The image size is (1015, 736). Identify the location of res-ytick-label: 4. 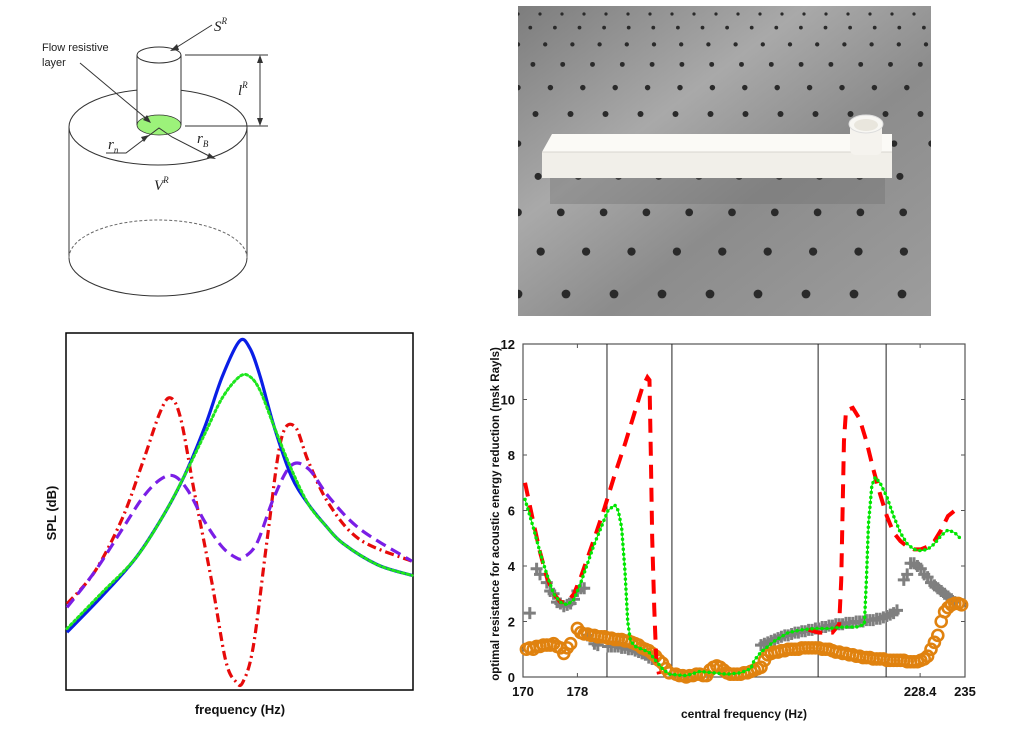
(512, 566).